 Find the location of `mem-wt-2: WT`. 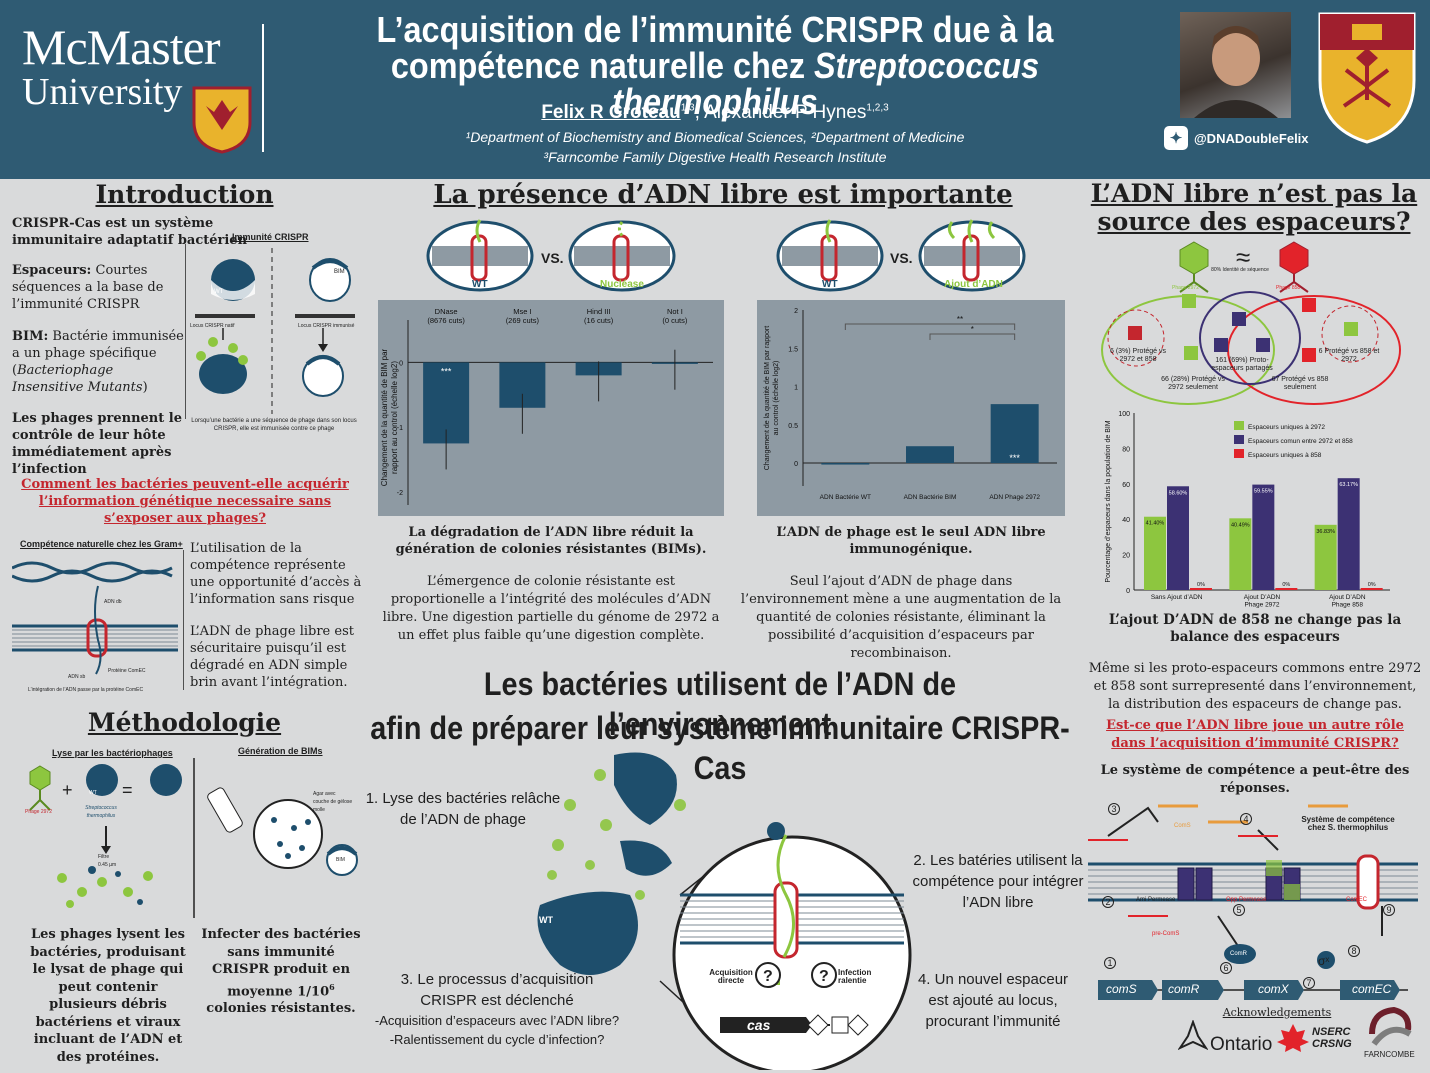

mem-wt-2: WT is located at coordinates (830, 284).